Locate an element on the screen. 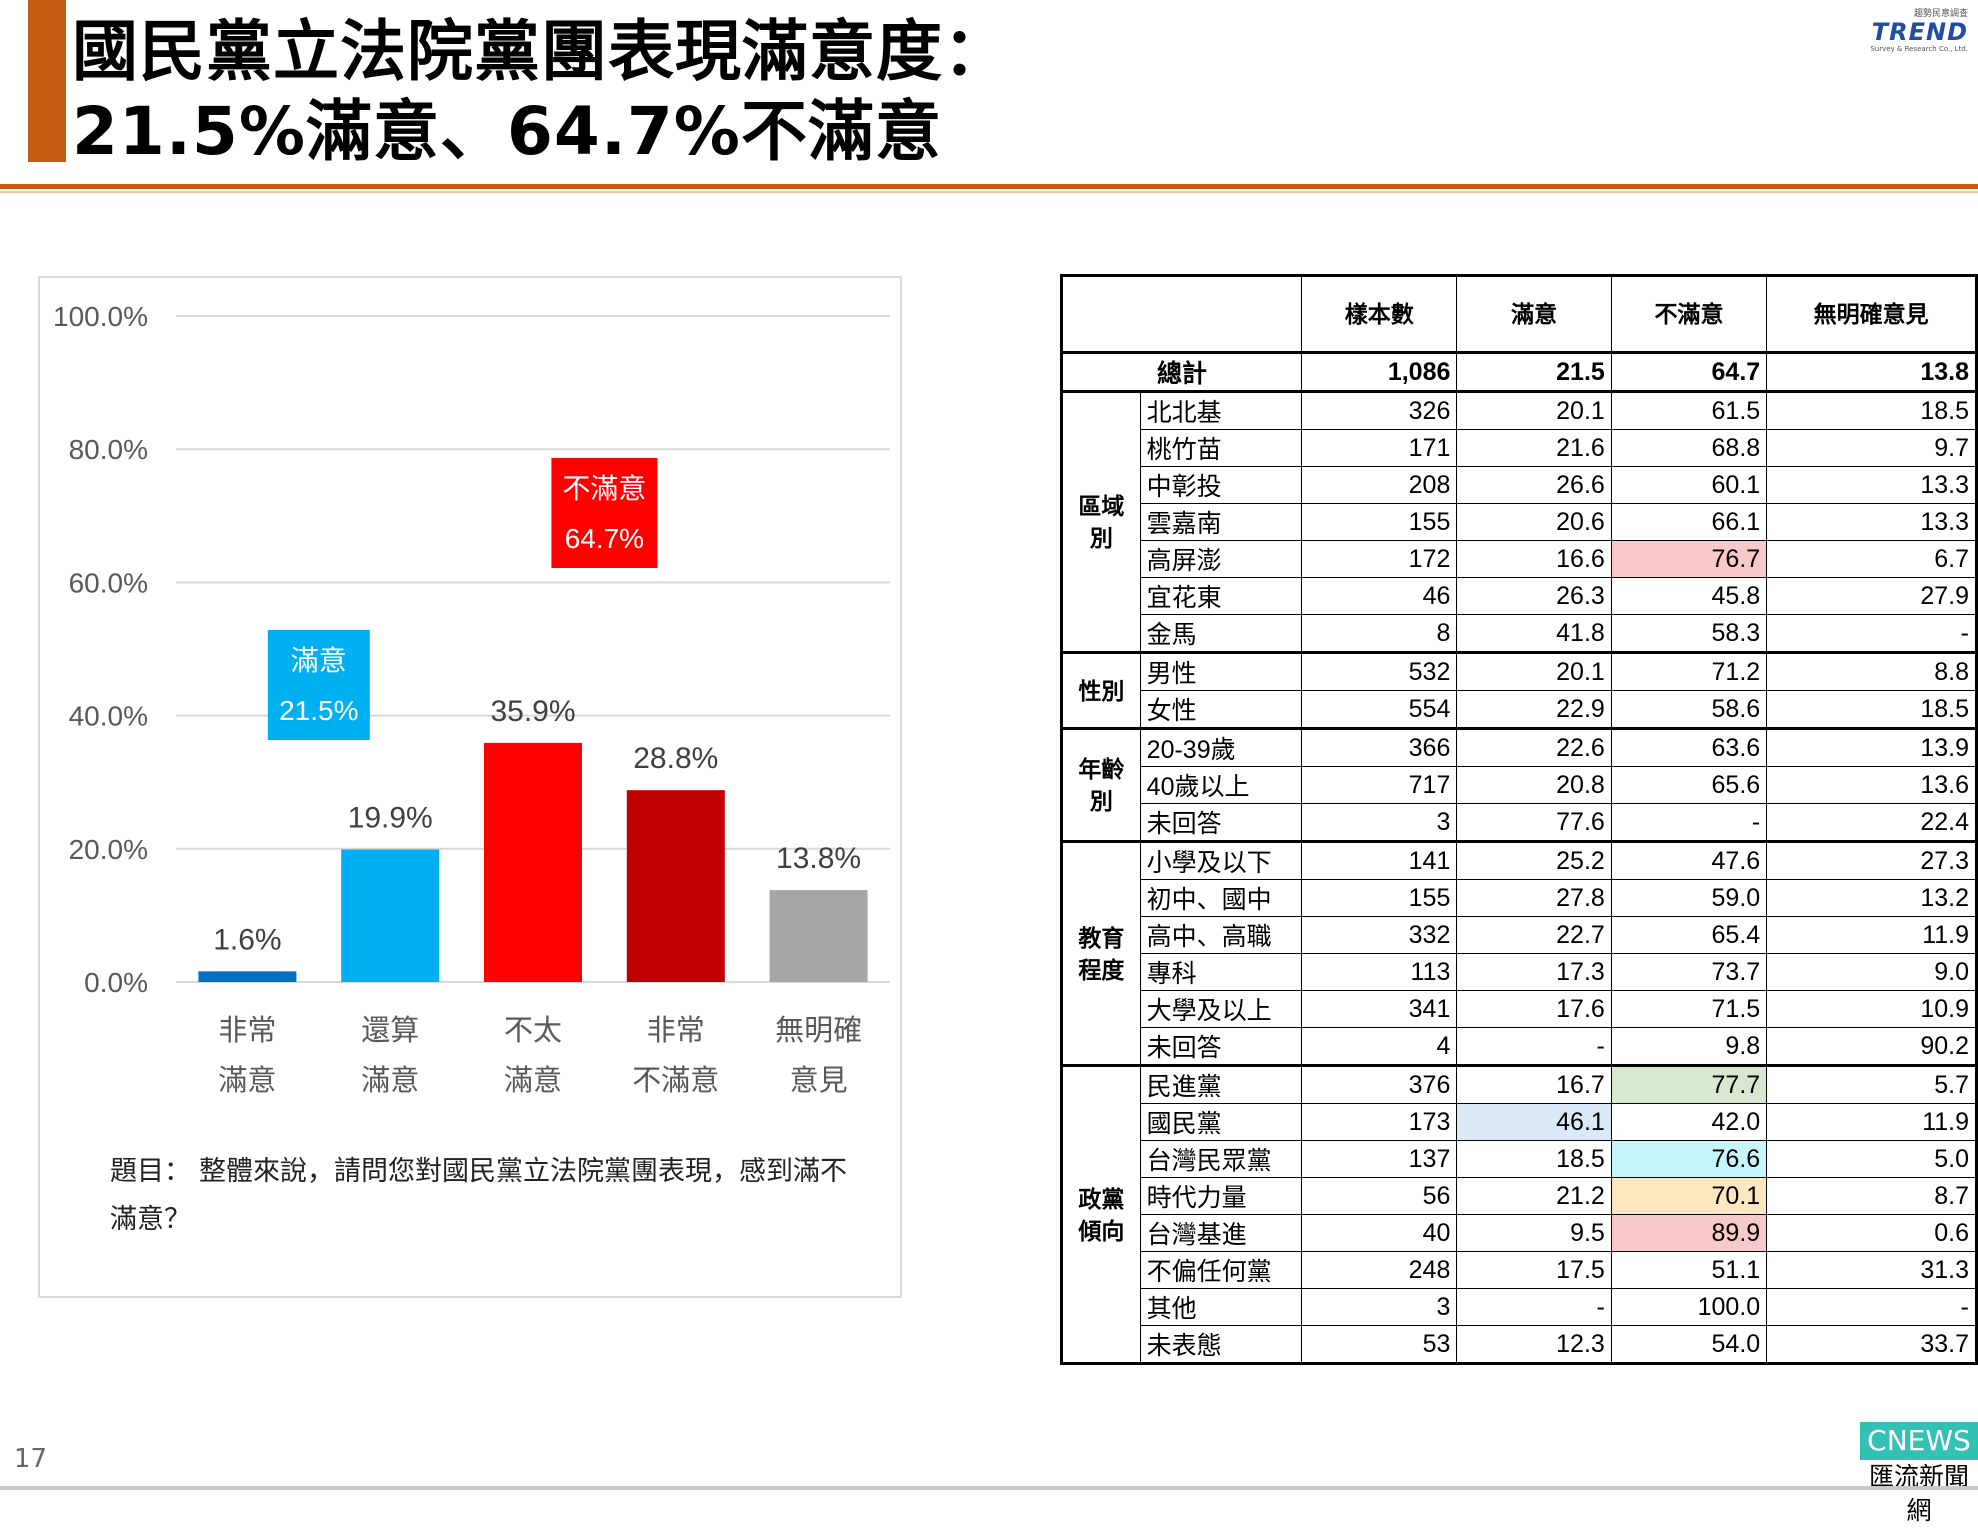  row-label: 高屏澎 is located at coordinates (1221, 559).